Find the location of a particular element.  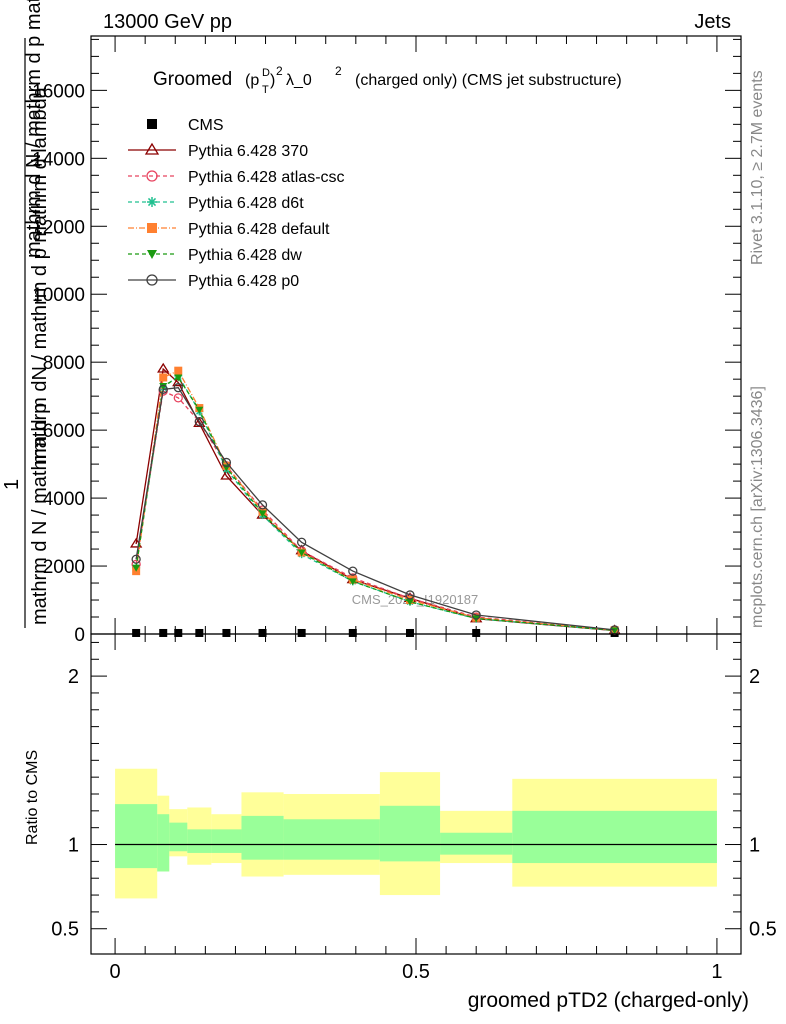

y-tick-label: 14000 is located at coordinates (58, 159).